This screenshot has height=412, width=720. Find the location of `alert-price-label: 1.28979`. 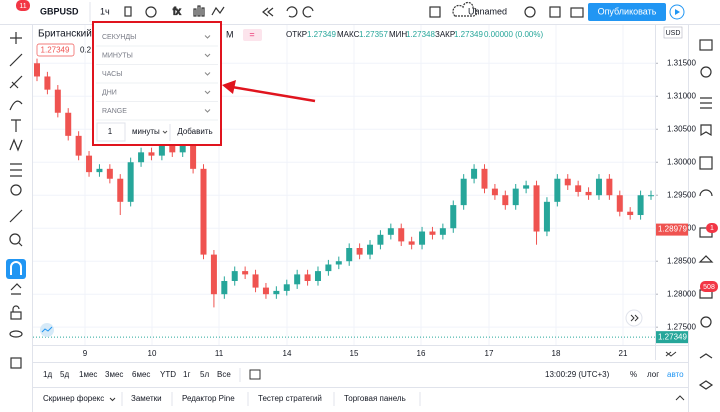

alert-price-label: 1.28979 is located at coordinates (672, 229).